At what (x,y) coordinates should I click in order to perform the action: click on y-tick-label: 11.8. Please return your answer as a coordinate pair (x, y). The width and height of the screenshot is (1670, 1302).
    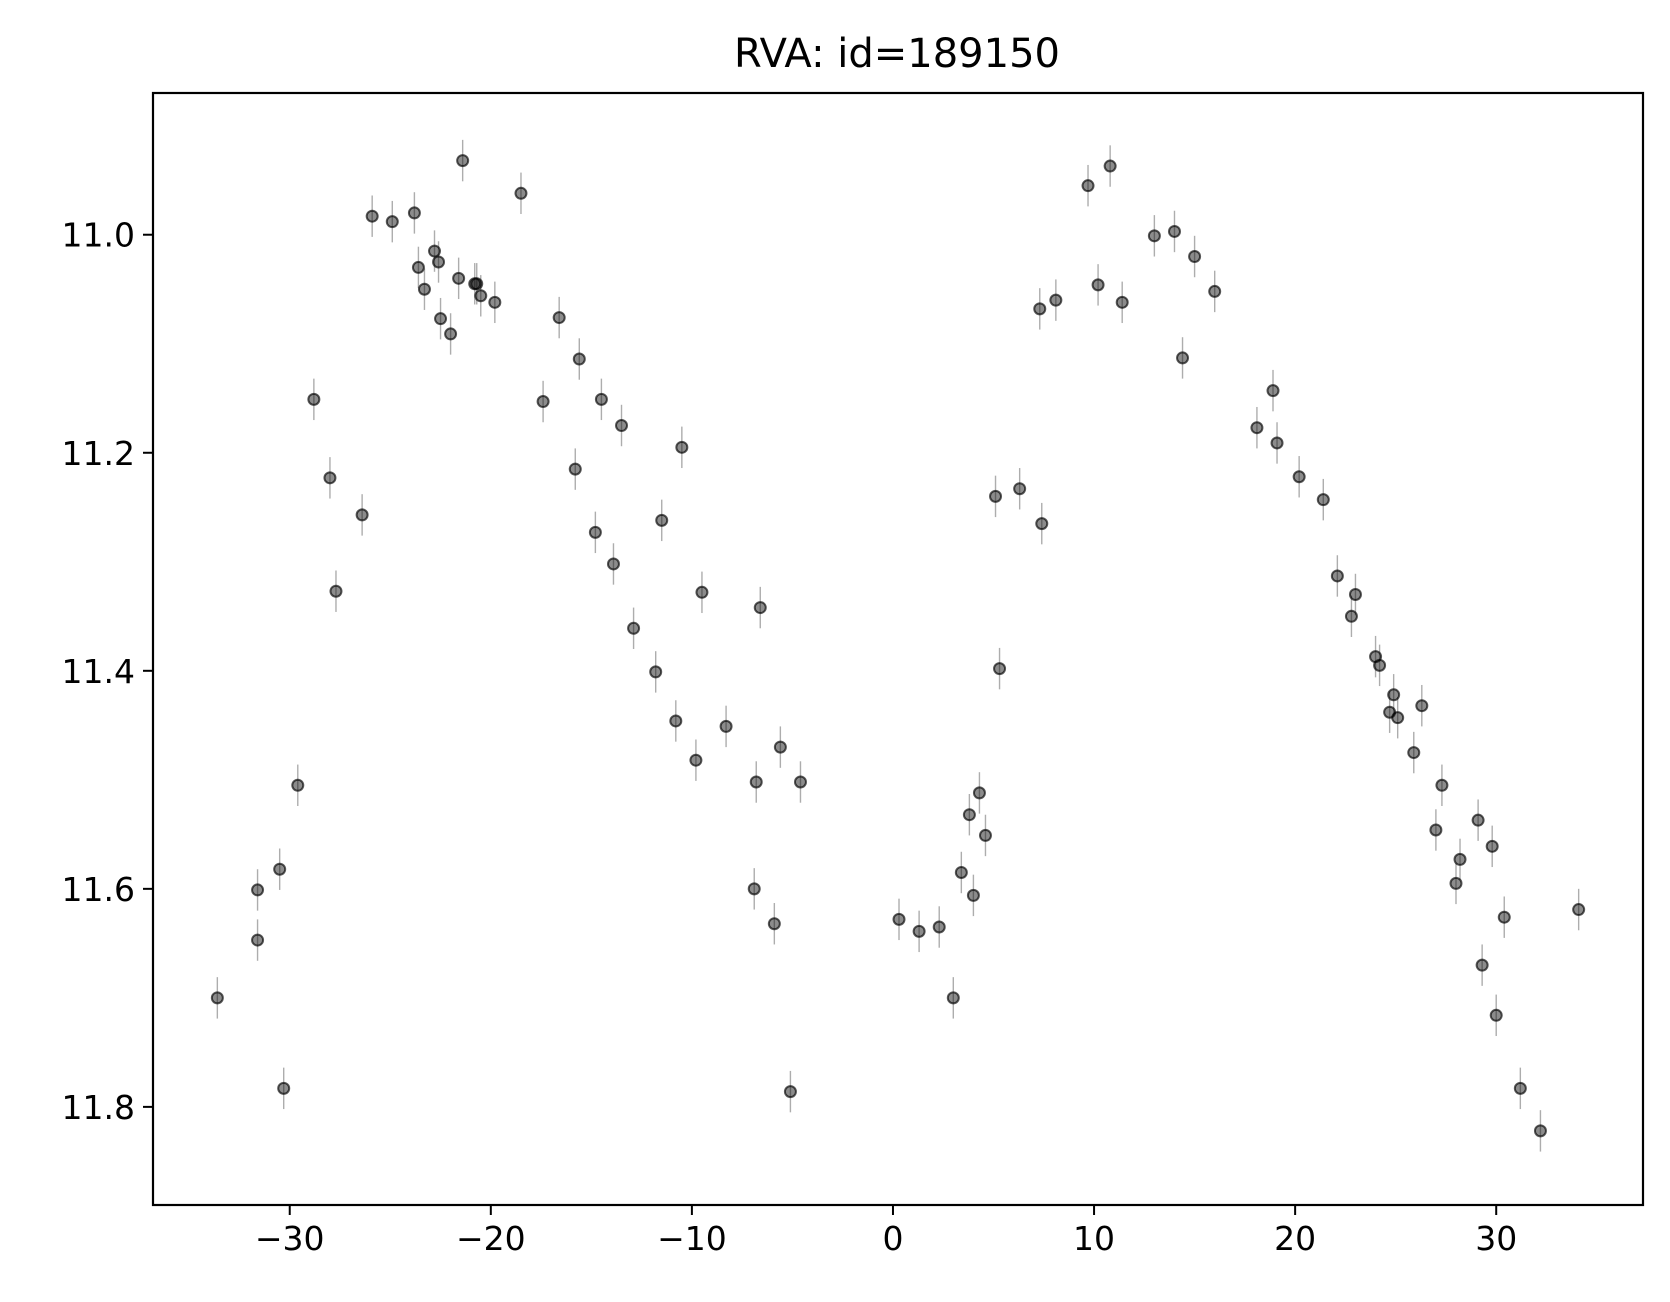
    Looking at the image, I should click on (98, 1107).